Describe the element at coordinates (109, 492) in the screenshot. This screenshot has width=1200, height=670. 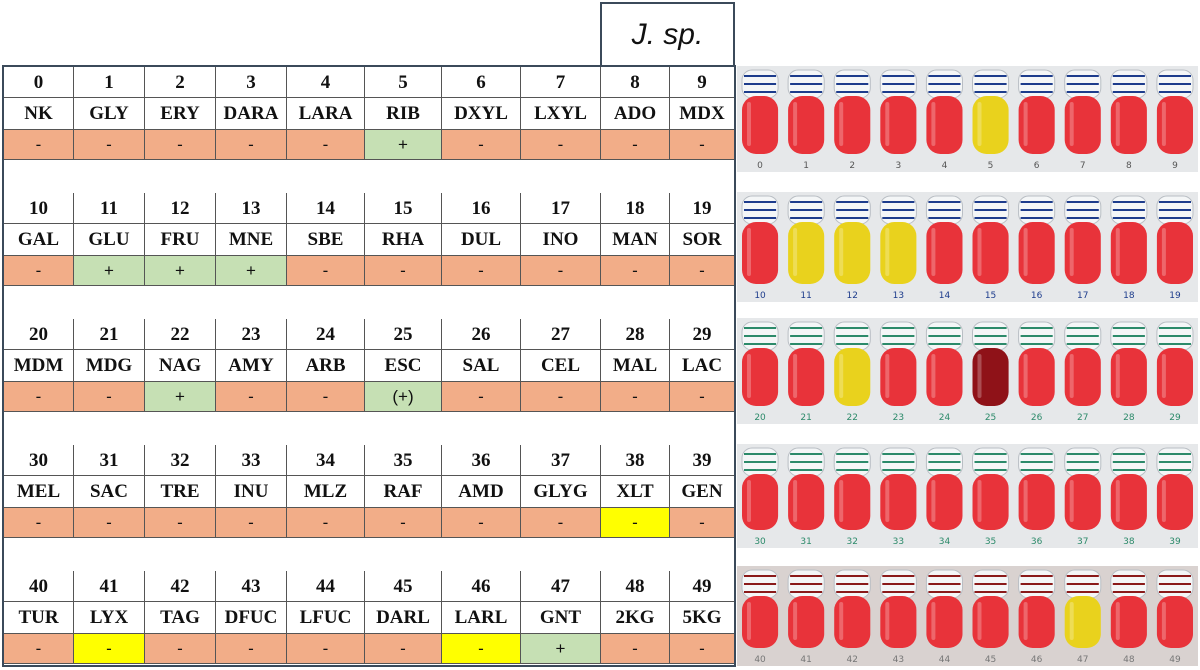
I see `test-abbreviation: SAC` at that location.